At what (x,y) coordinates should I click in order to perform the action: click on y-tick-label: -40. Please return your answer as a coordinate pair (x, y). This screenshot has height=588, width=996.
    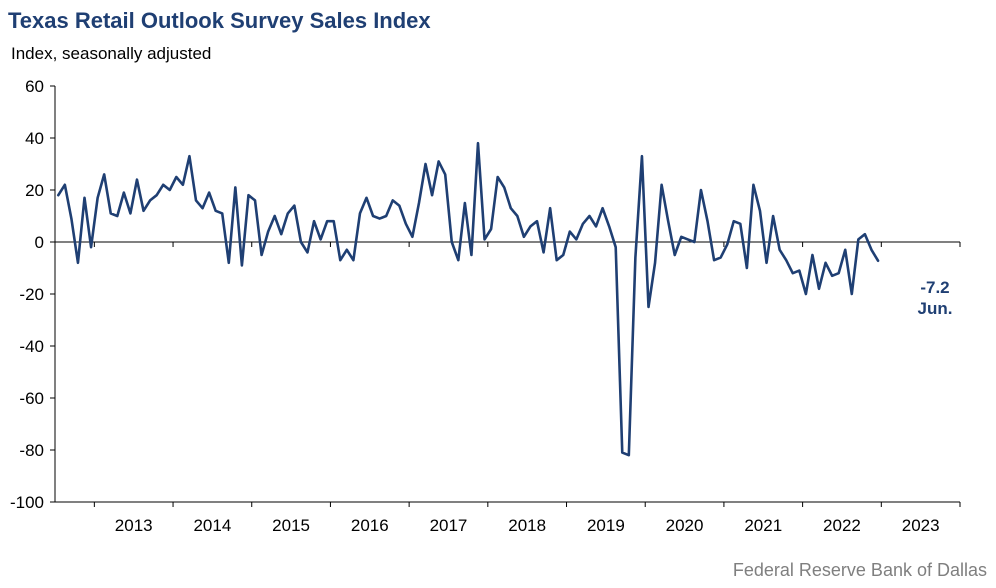
    Looking at the image, I should click on (31, 346).